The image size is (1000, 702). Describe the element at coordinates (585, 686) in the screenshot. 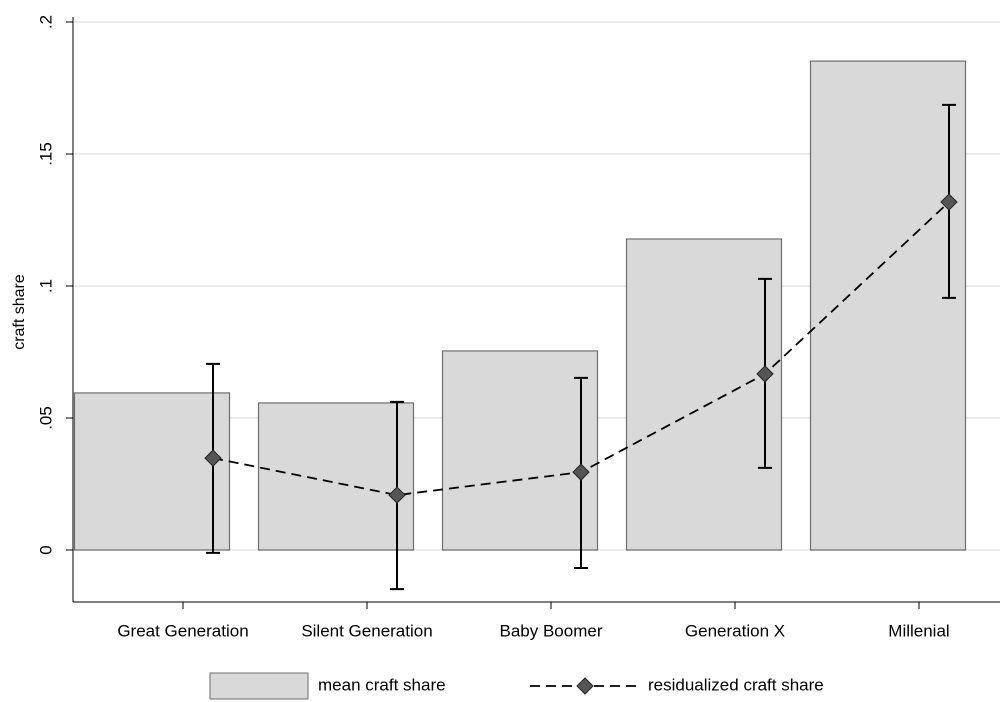

I see `legend-marker` at that location.